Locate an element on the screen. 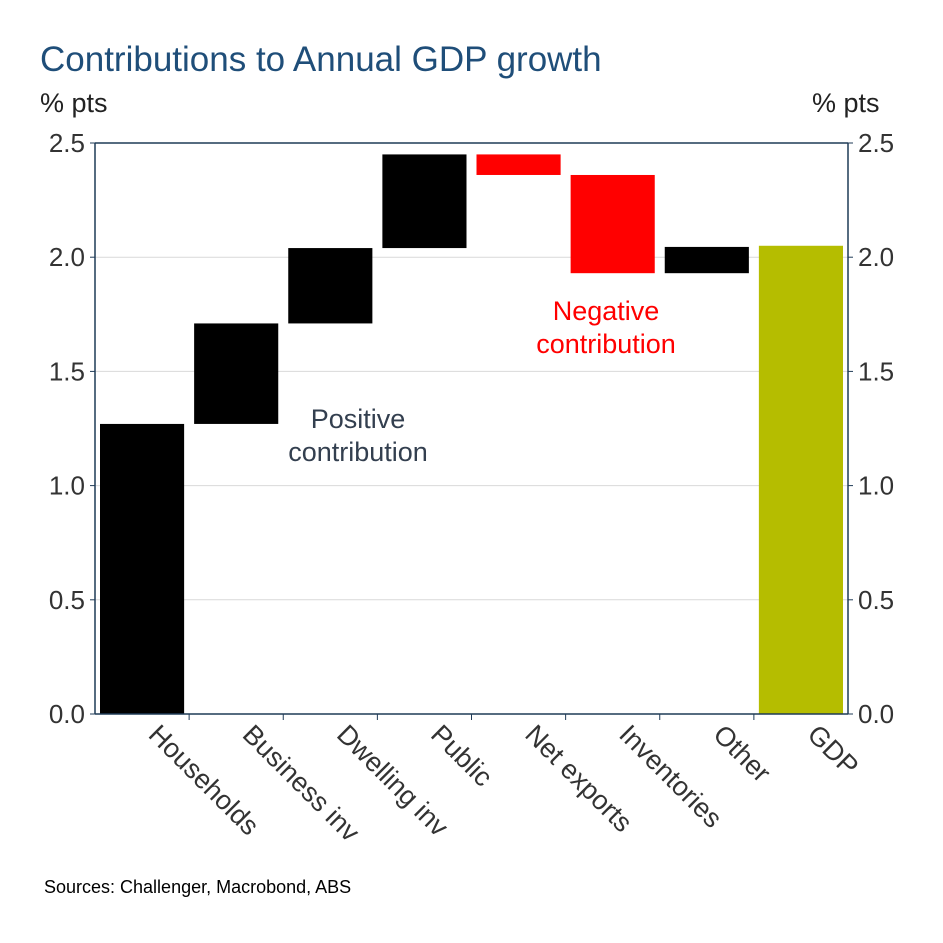  y-tick-label-left: 1.5 is located at coordinates (67, 371).